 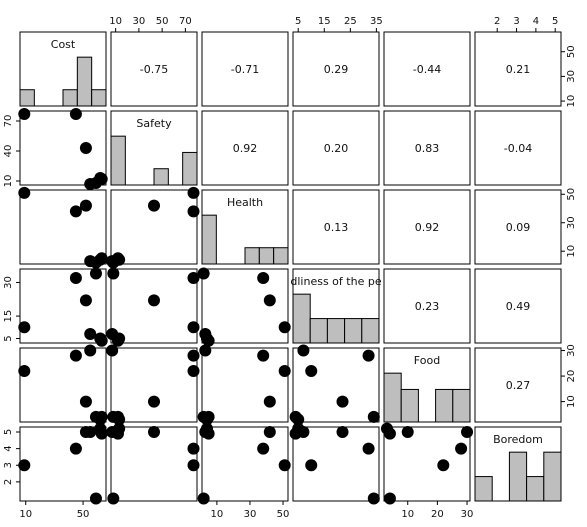 I want to click on correlation-label: 0.29, so click(x=336, y=69).